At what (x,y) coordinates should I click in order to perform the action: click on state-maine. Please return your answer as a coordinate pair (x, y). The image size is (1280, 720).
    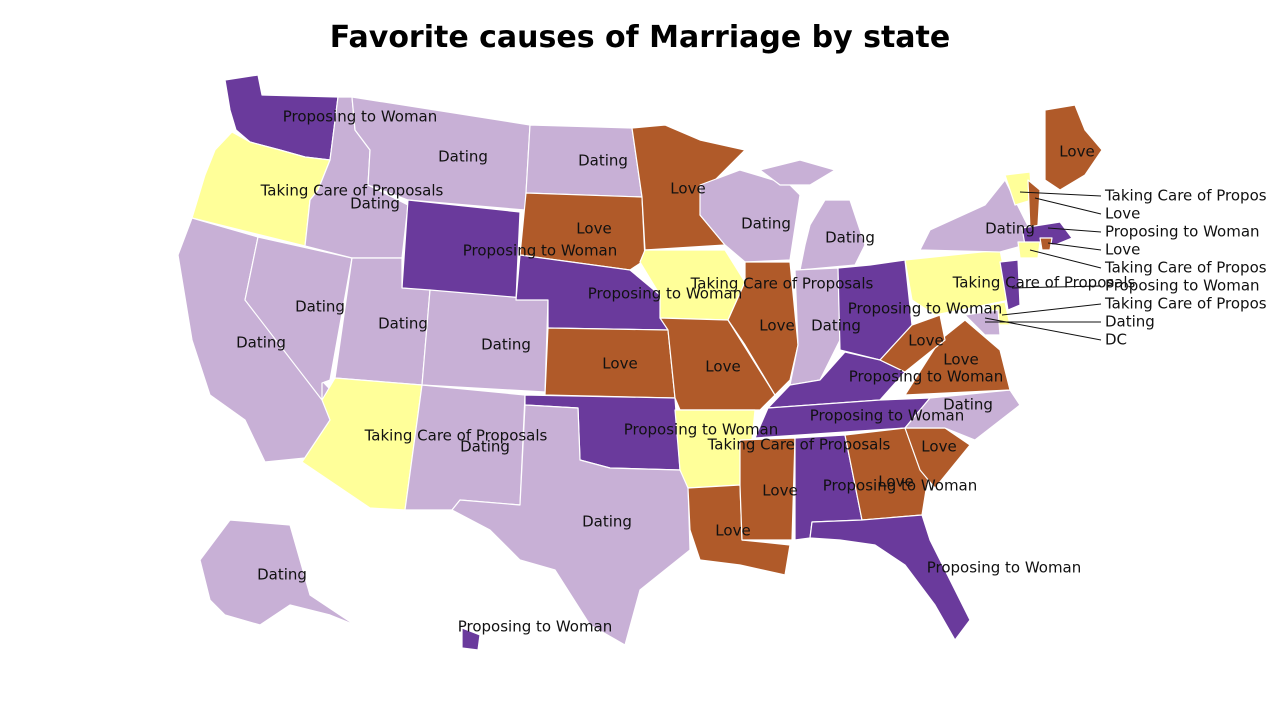
    Looking at the image, I should click on (1073, 147).